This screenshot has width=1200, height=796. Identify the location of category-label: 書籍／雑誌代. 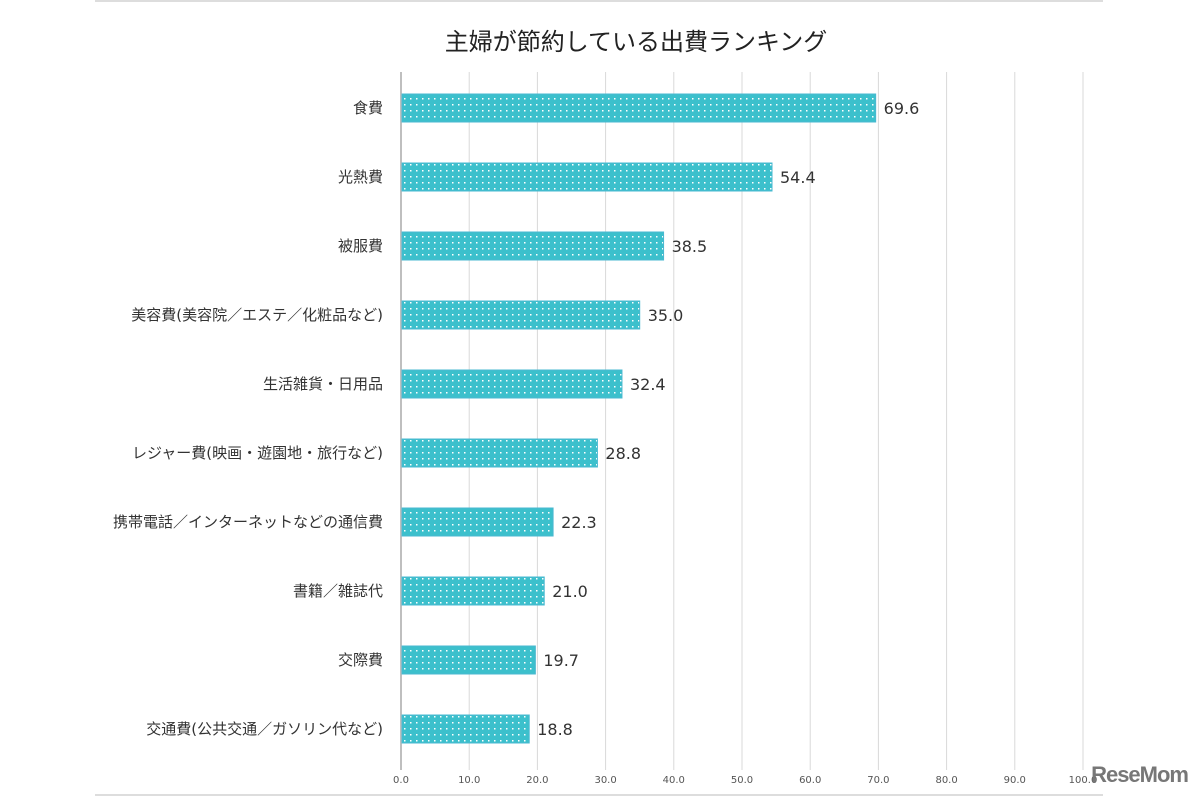
(338, 591).